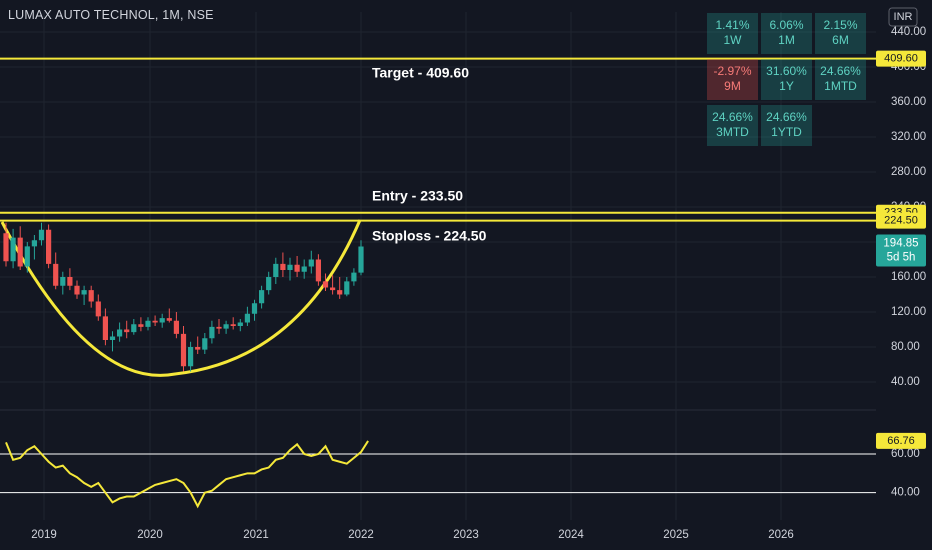 The image size is (932, 550). Describe the element at coordinates (44, 535) in the screenshot. I see `x-tick-label: 2019` at that location.